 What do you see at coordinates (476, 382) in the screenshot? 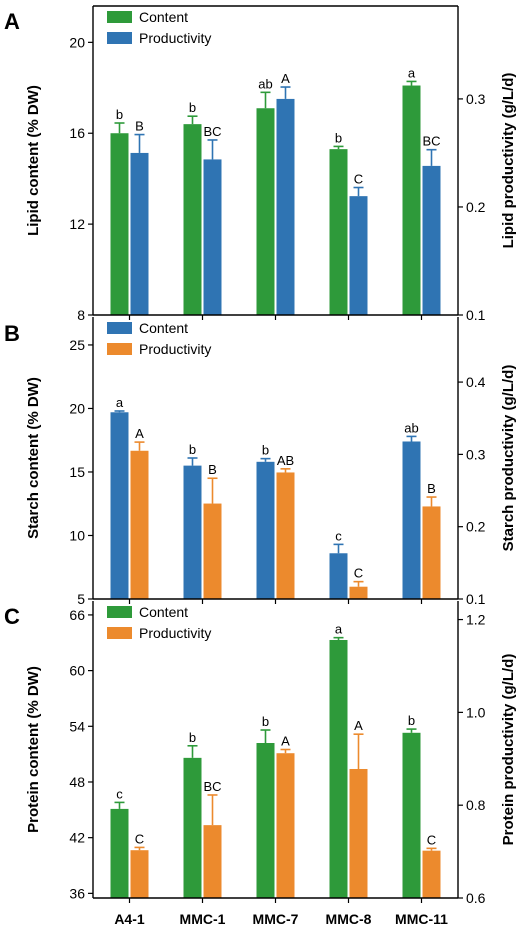
I see `y-tick-label-right: 0.4` at bounding box center [476, 382].